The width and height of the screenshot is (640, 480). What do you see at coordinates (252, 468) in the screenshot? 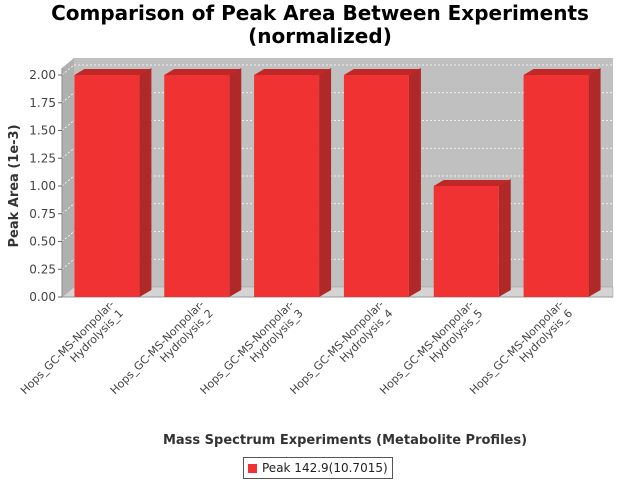
I see `legend-swatch` at bounding box center [252, 468].